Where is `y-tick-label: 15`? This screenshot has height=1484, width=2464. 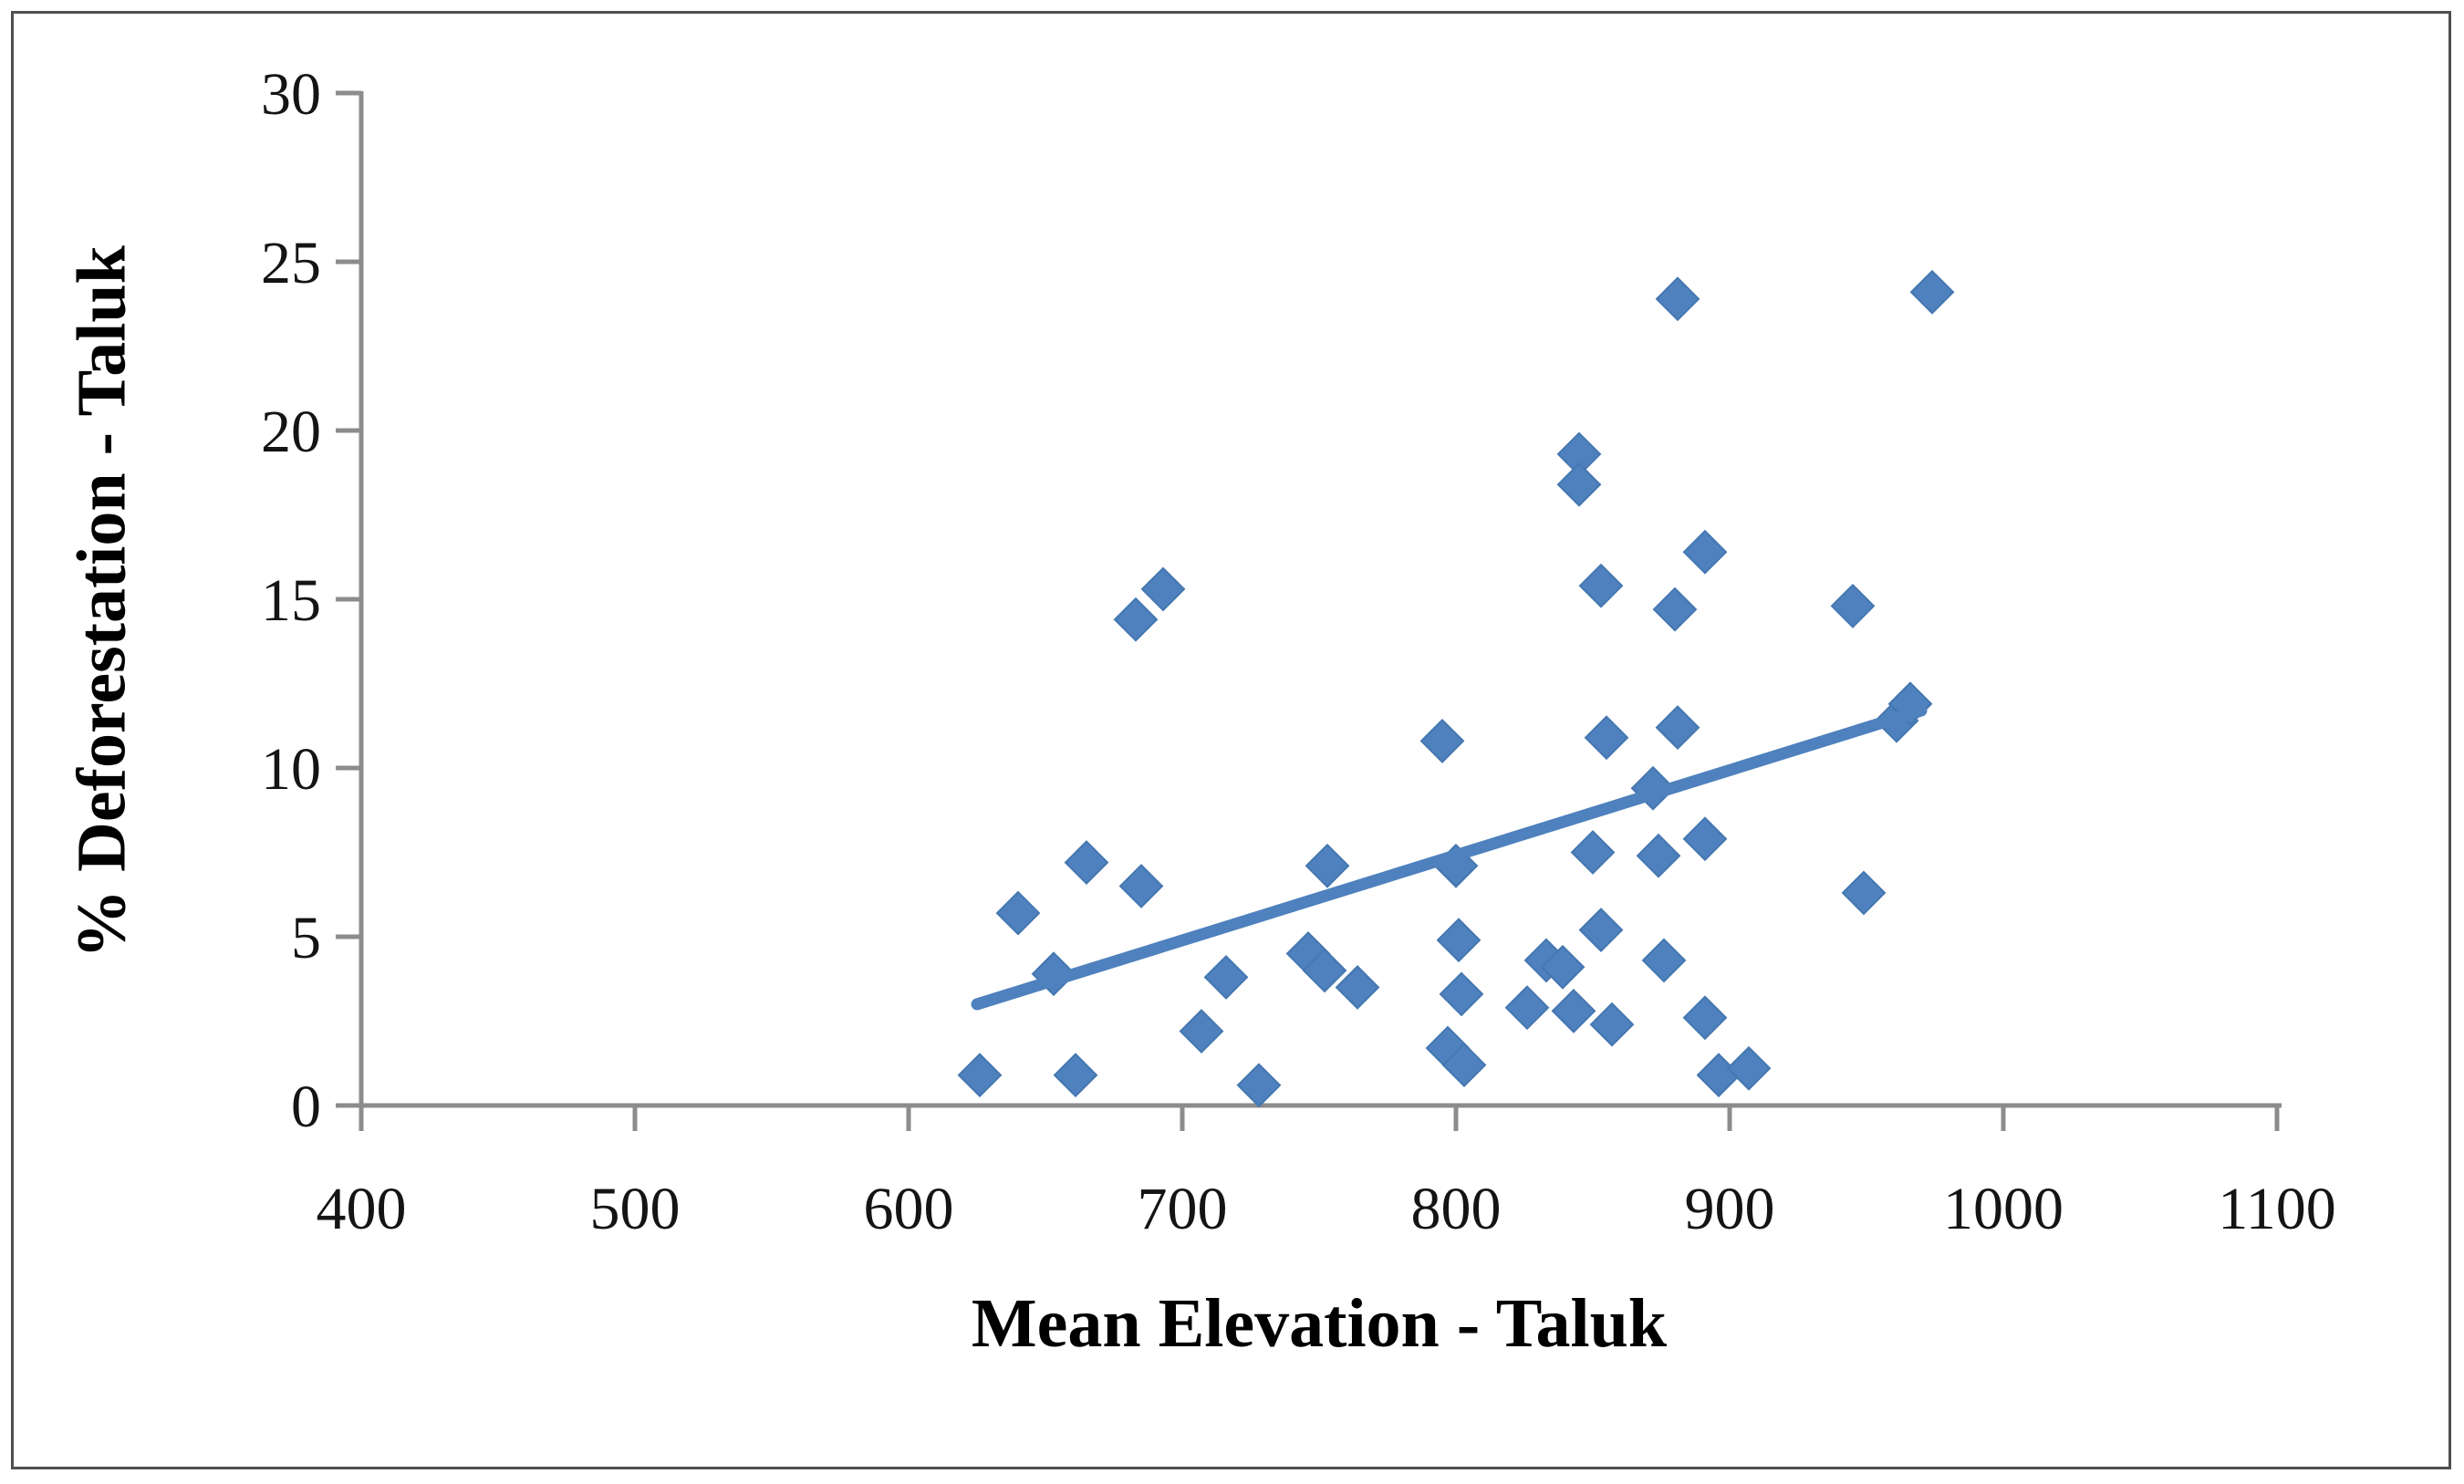
y-tick-label: 15 is located at coordinates (291, 601).